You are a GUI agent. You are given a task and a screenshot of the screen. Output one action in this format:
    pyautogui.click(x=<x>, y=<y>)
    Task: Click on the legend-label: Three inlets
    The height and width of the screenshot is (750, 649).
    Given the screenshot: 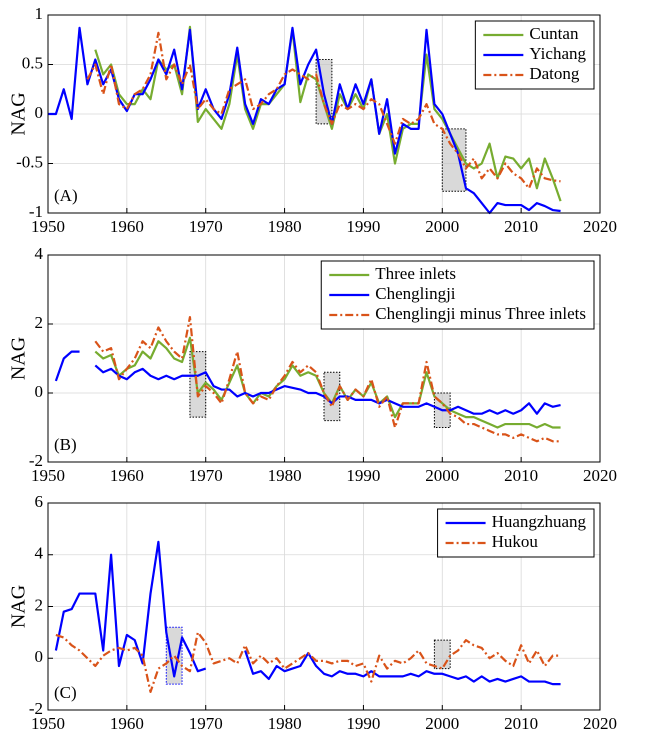 What is the action you would take?
    pyautogui.click(x=415, y=273)
    